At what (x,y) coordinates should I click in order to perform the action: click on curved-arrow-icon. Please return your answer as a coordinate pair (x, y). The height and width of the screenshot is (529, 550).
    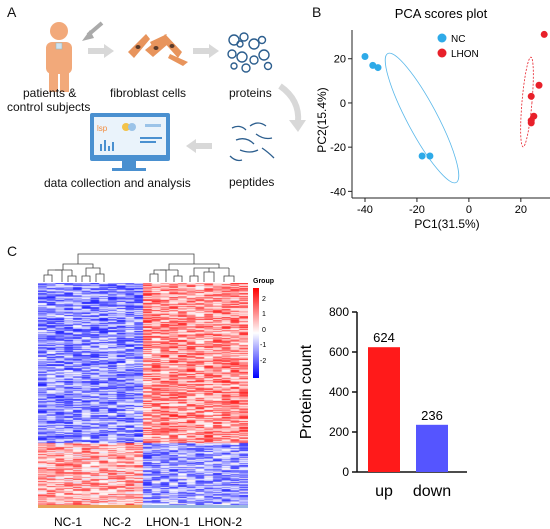
    Looking at the image, I should click on (292, 107).